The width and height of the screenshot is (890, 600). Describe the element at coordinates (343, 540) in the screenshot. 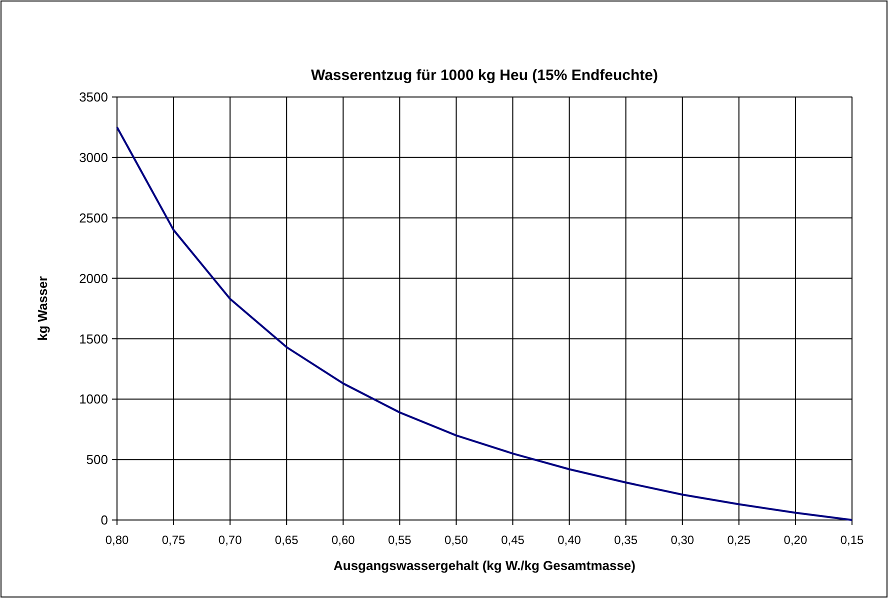

I see `x-tick-label: 0,60` at that location.